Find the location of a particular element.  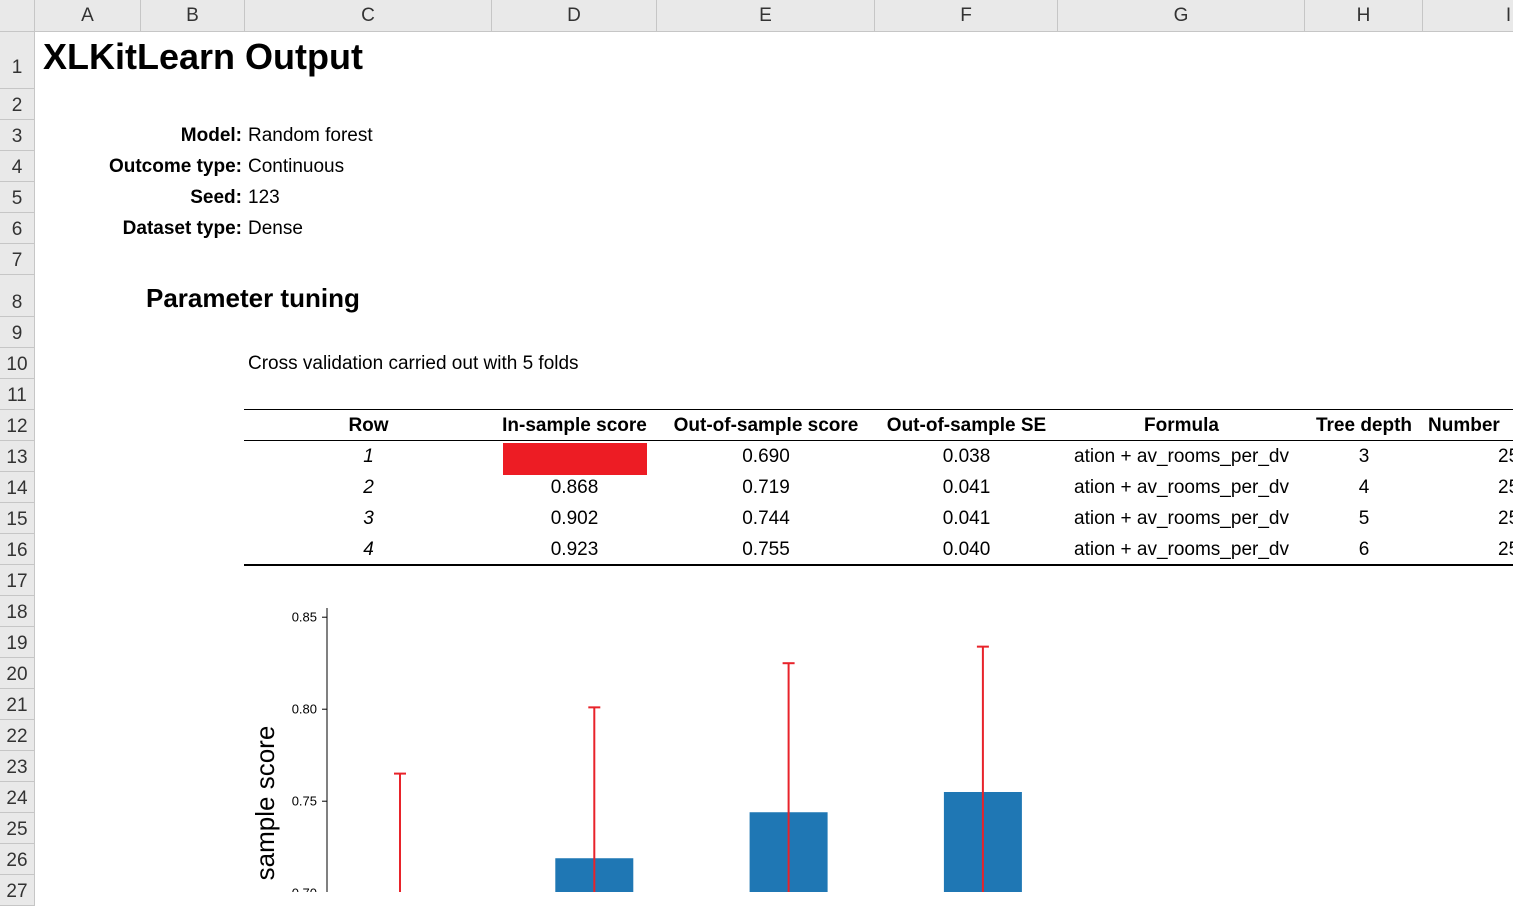

table-cell: 0.038 is located at coordinates (966, 456).